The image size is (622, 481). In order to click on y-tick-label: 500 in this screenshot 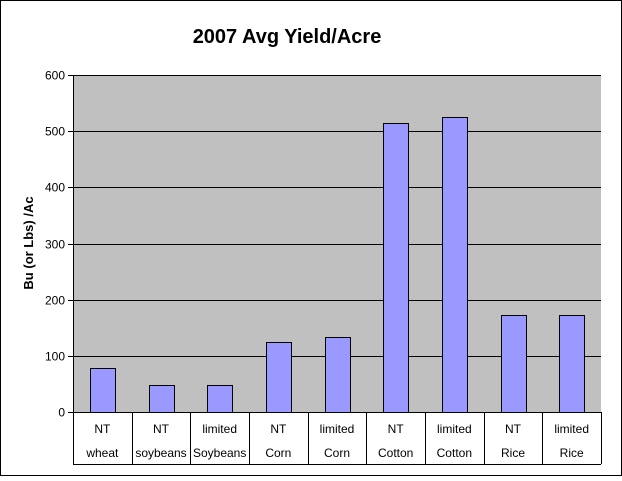, I will do `click(55, 132)`.